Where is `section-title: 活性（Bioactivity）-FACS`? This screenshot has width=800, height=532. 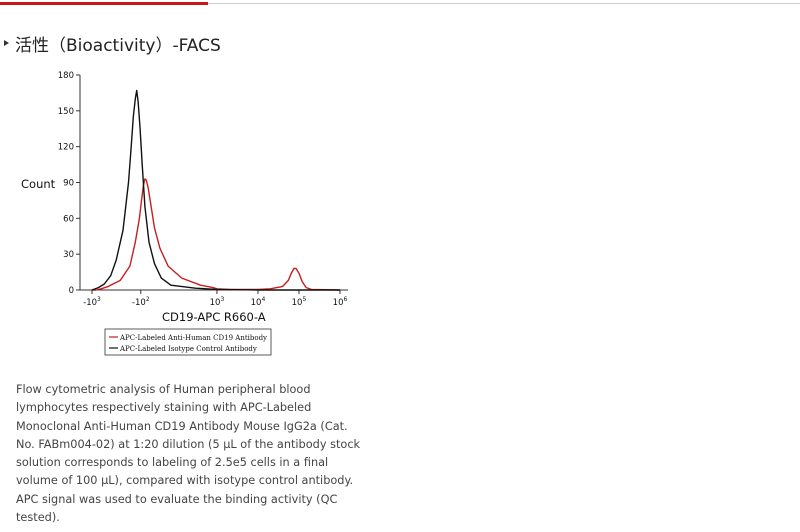 section-title: 活性（Bioactivity）-FACS is located at coordinates (118, 46).